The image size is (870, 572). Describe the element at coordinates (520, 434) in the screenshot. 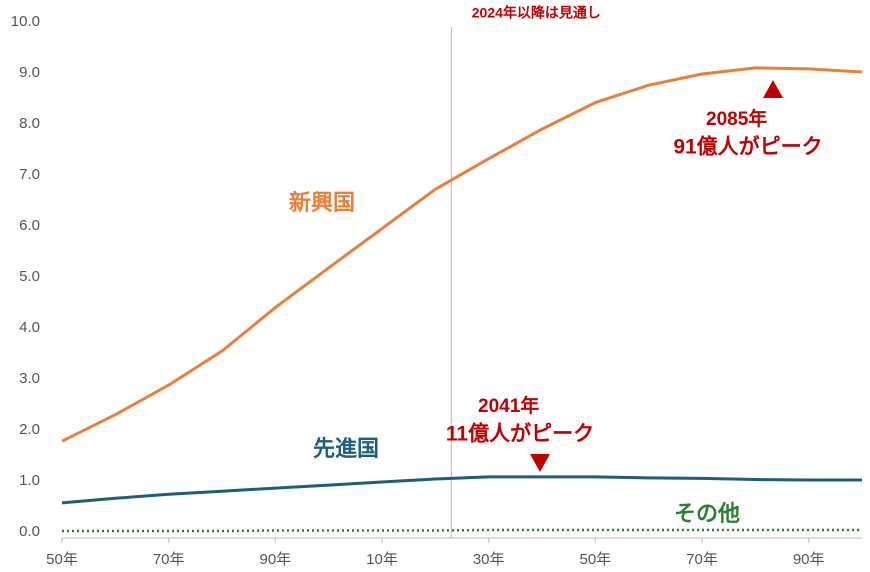

I see `annotation: 11億人がピーク` at that location.